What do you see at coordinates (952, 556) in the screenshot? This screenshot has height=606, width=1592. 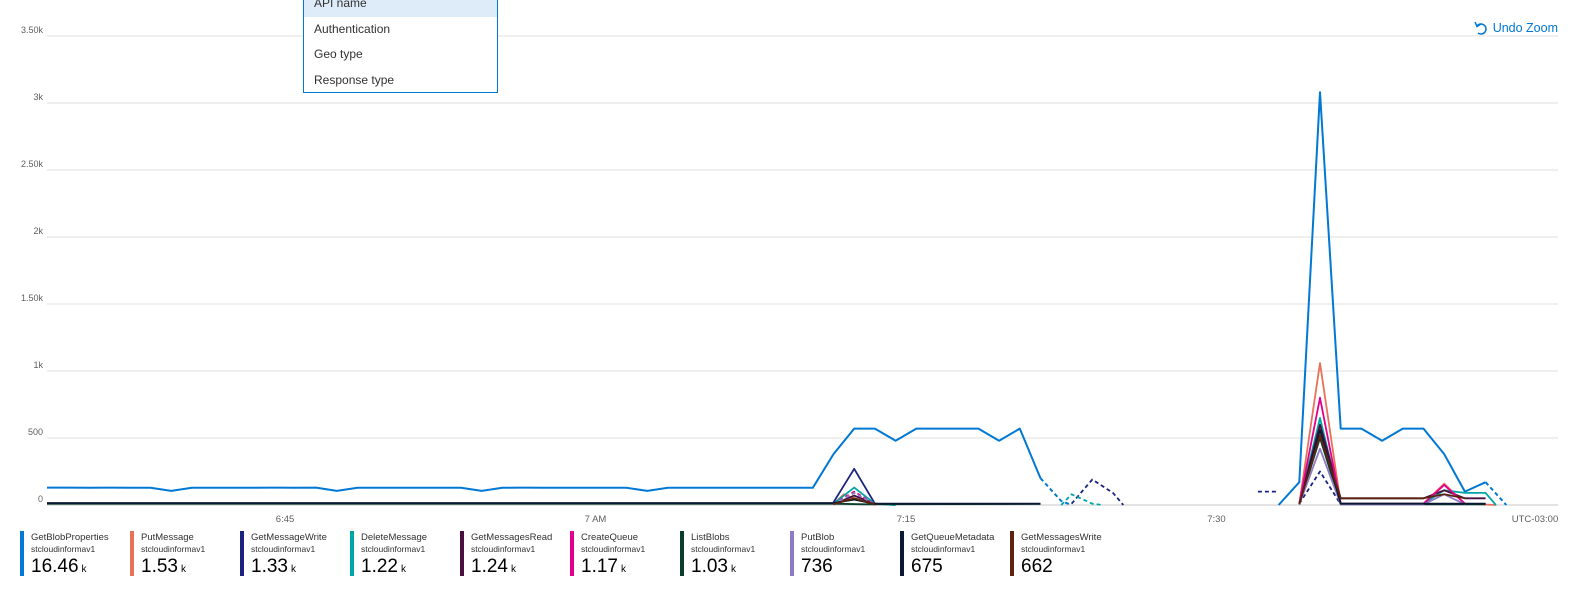 I see `legend-text: GetQueueMetadata stcloudinformav1 675` at bounding box center [952, 556].